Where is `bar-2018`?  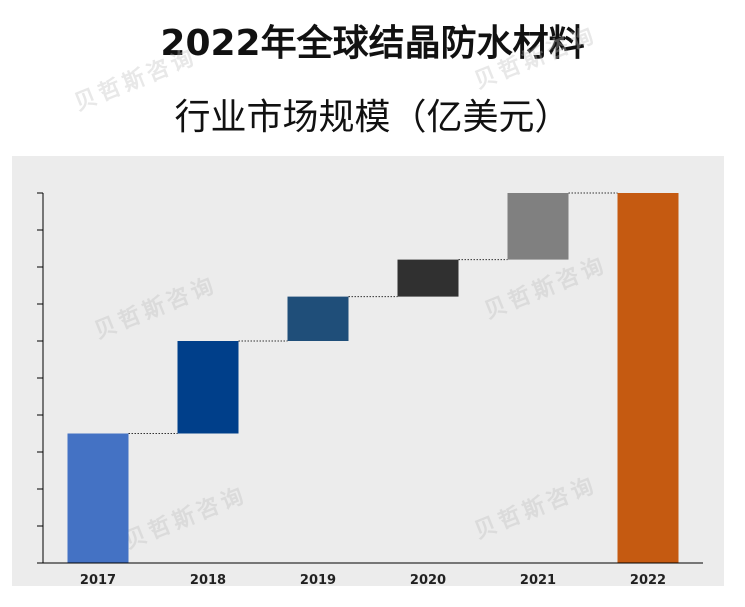
bar-2018 is located at coordinates (208, 387).